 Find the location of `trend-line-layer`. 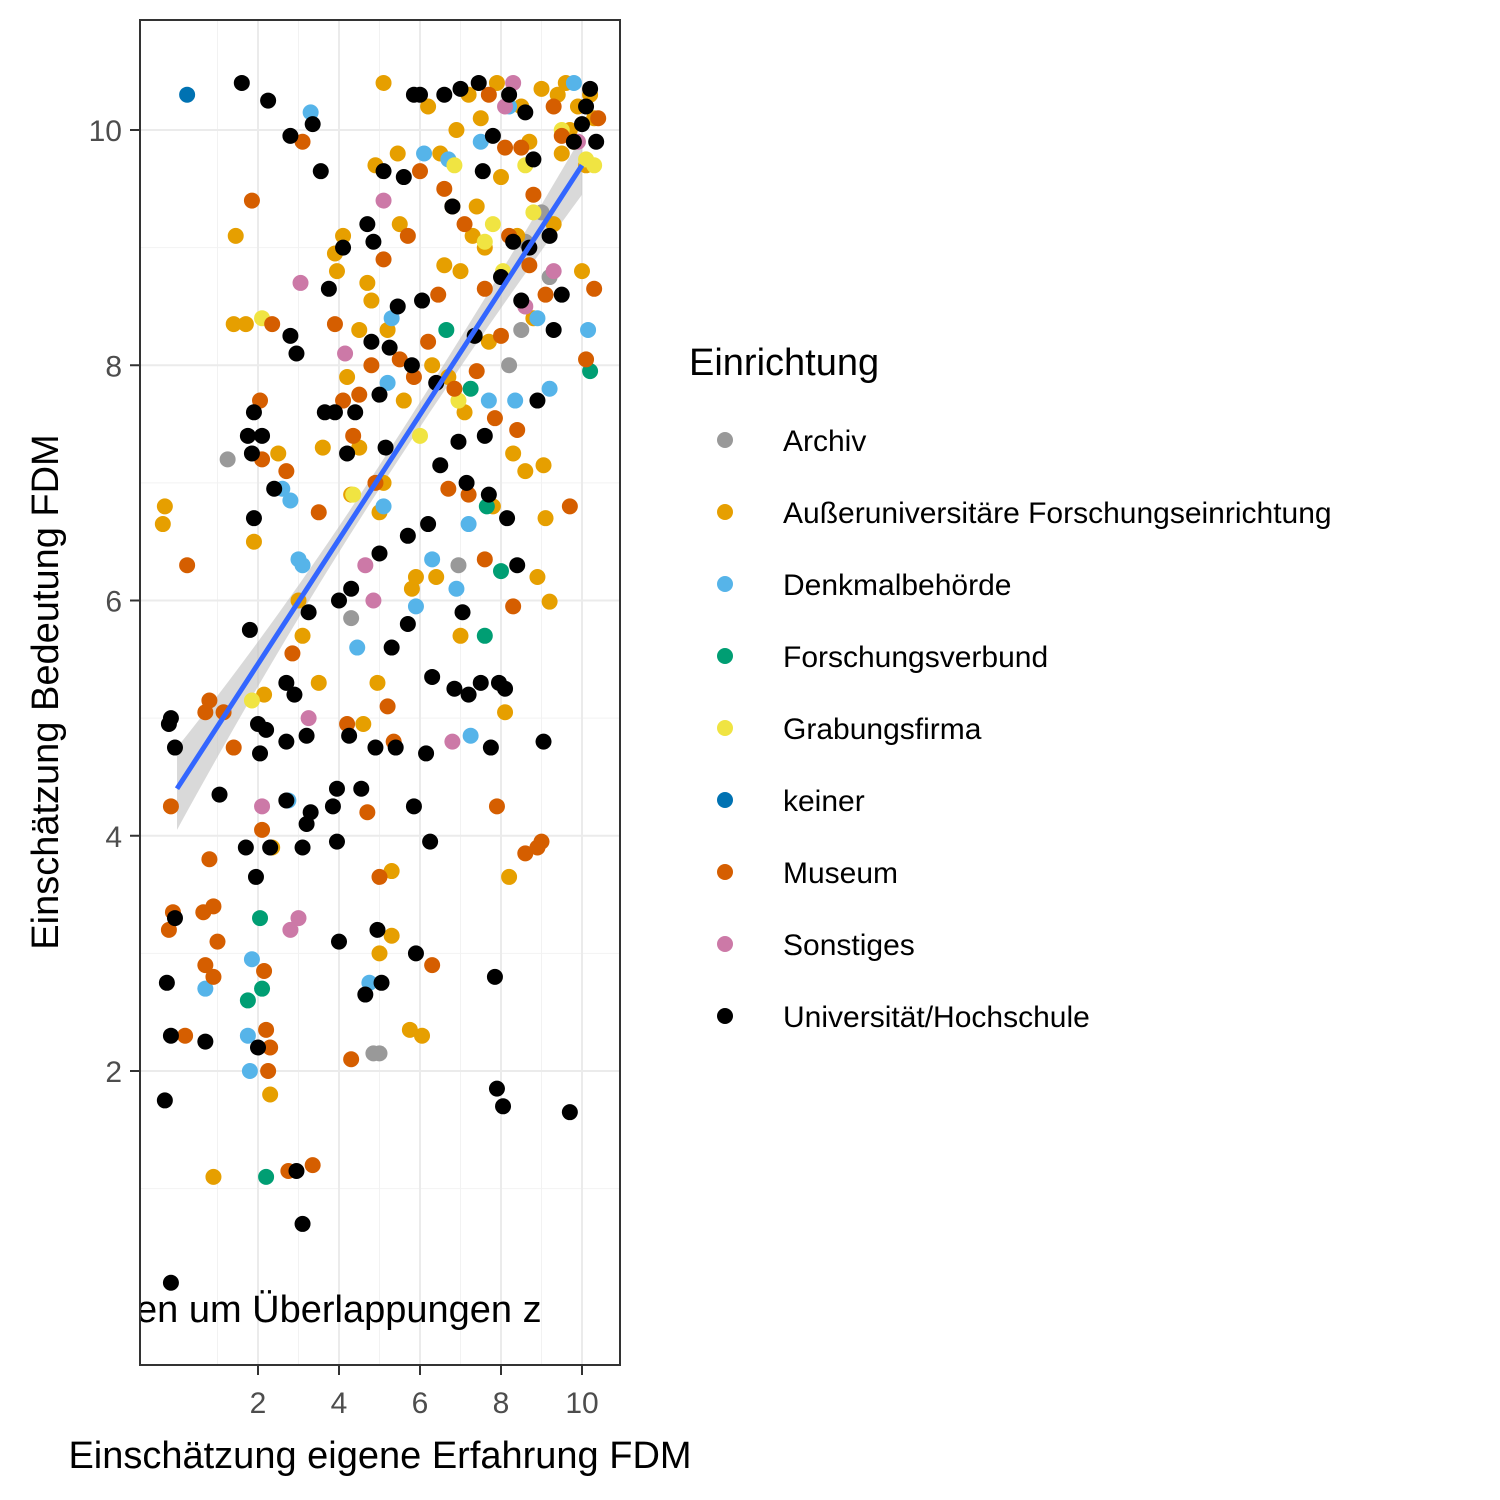

trend-line-layer is located at coordinates (379, 477).